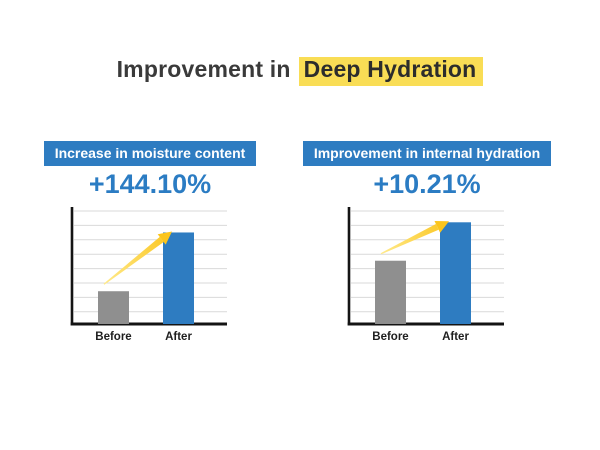 Image resolution: width=600 pixels, height=450 pixels. What do you see at coordinates (391, 72) in the screenshot?
I see `title-highlight: Deep Hydration` at bounding box center [391, 72].